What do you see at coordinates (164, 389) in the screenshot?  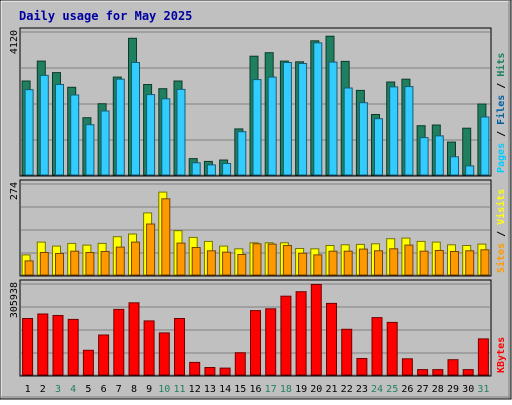 I see `x-tick-label-day-10: 10` at bounding box center [164, 389].